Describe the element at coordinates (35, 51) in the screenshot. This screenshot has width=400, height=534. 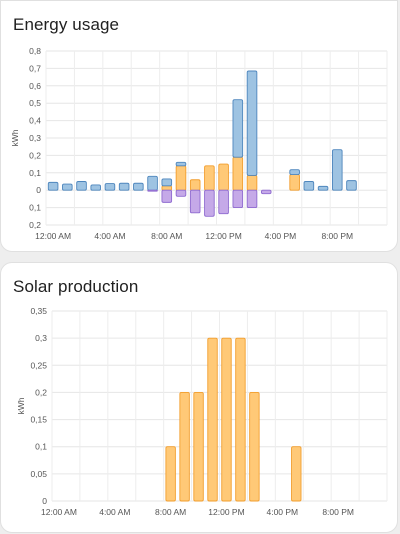
I see `y-tick-label: 0,8` at that location.